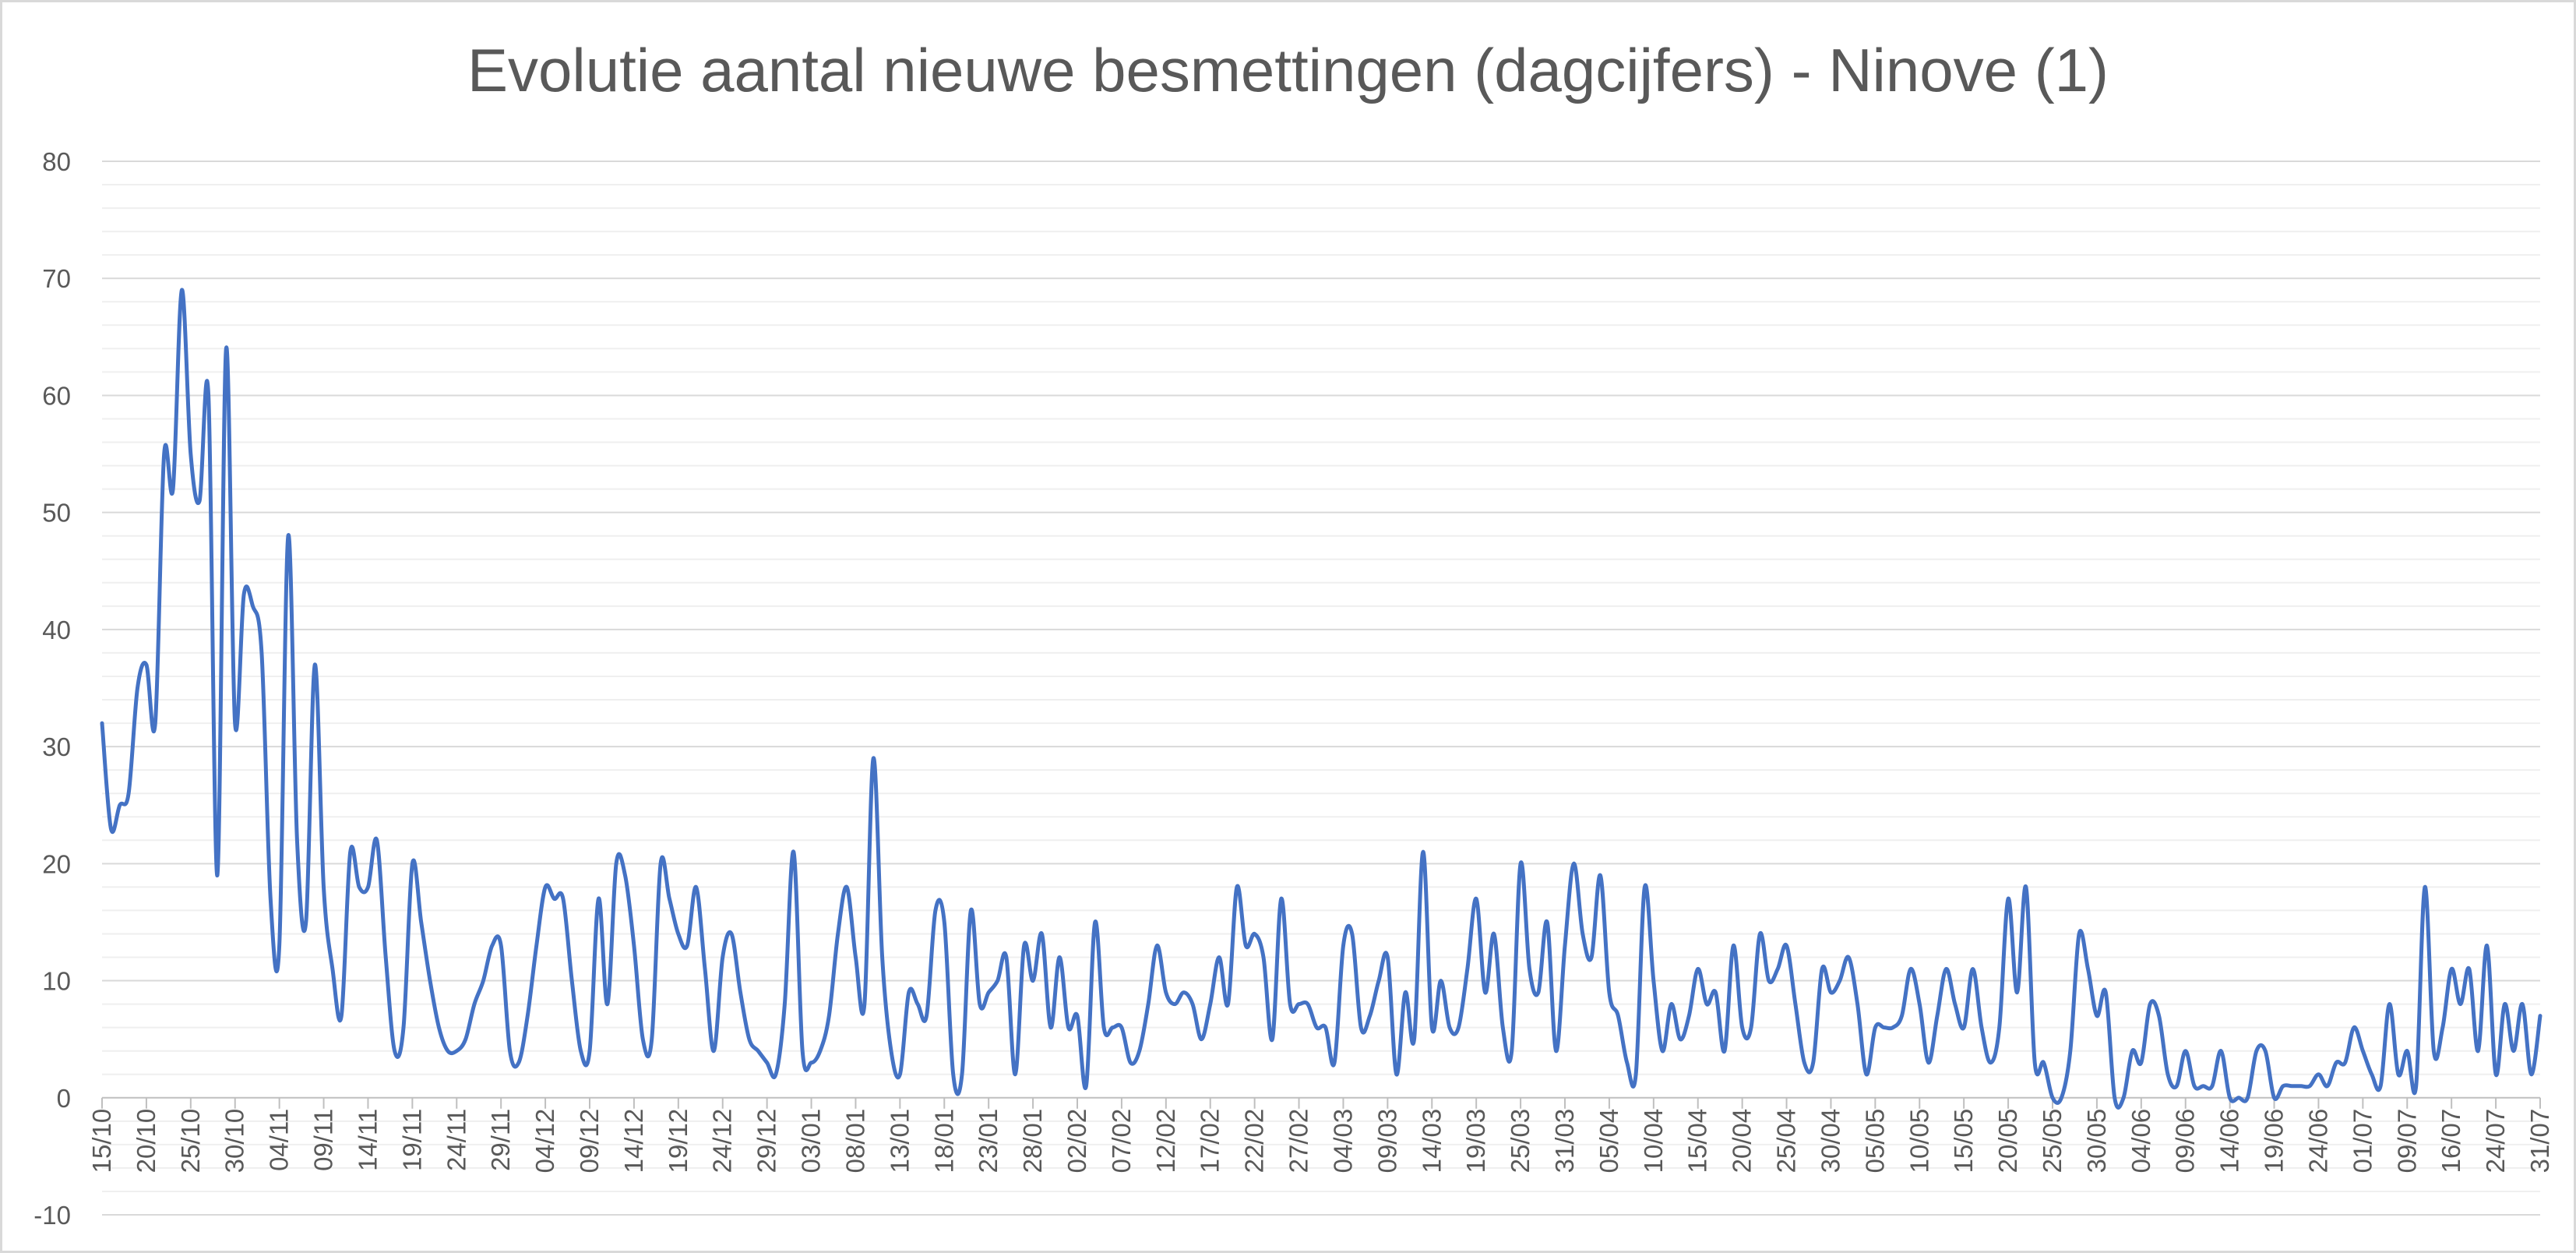  What do you see at coordinates (500, 1140) in the screenshot?
I see `x-tick-label: 29/11` at bounding box center [500, 1140].